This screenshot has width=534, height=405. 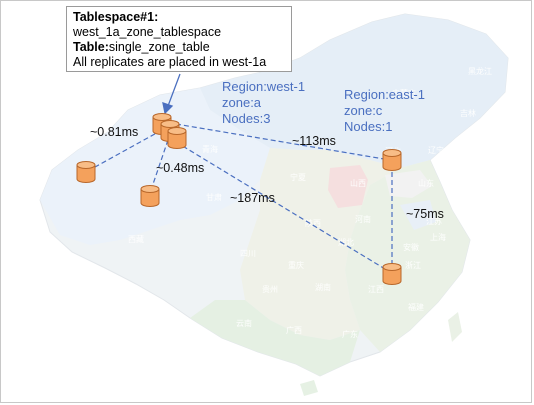 What do you see at coordinates (436, 150) in the screenshot?
I see `province-label: 辽宁` at bounding box center [436, 150].